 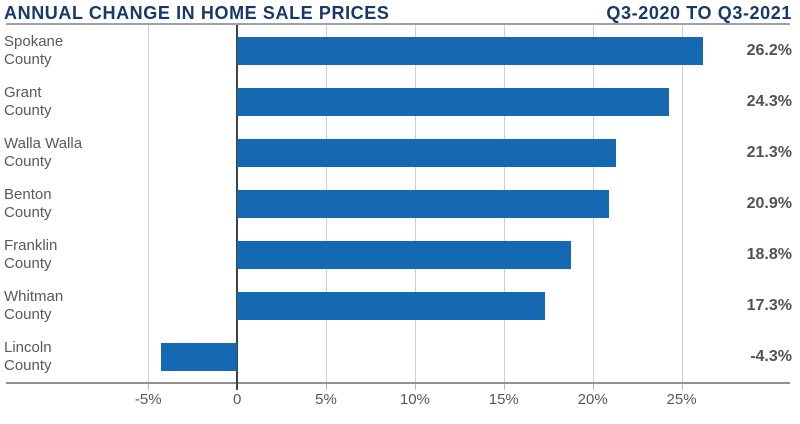 What do you see at coordinates (769, 50) in the screenshot?
I see `value-label: 26.2%` at bounding box center [769, 50].